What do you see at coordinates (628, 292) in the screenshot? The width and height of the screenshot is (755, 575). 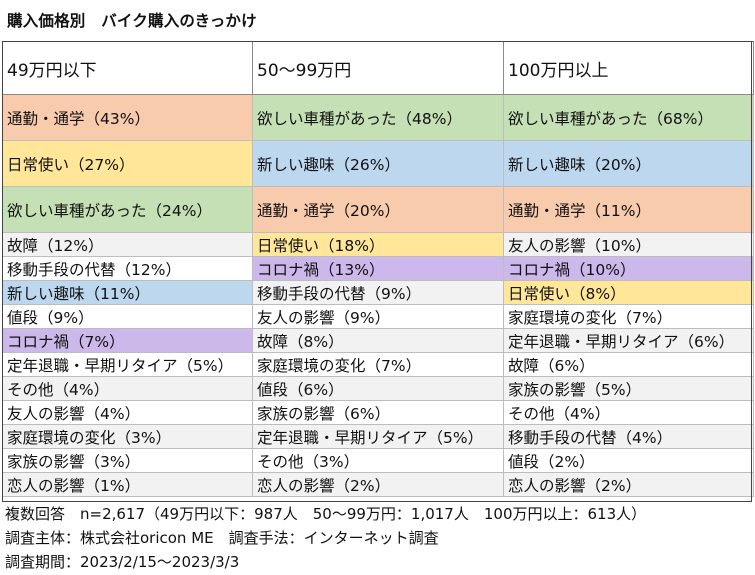 I see `table-cell: 日常使い（8%）` at bounding box center [628, 292].